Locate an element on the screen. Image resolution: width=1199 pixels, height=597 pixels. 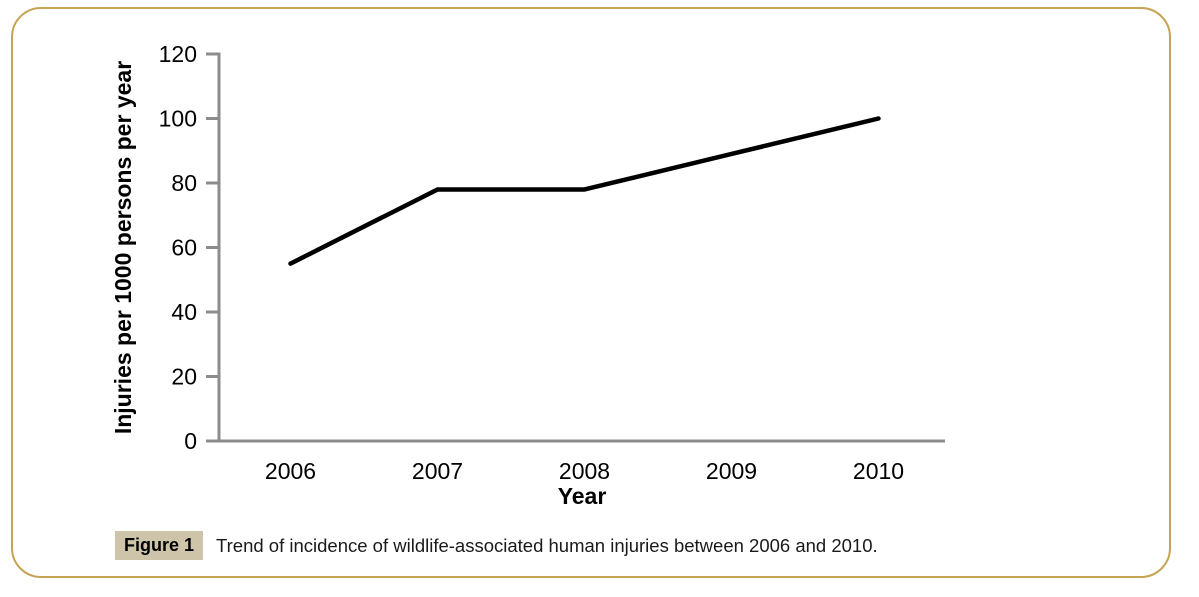
y-tick-label: 100 is located at coordinates (178, 119).